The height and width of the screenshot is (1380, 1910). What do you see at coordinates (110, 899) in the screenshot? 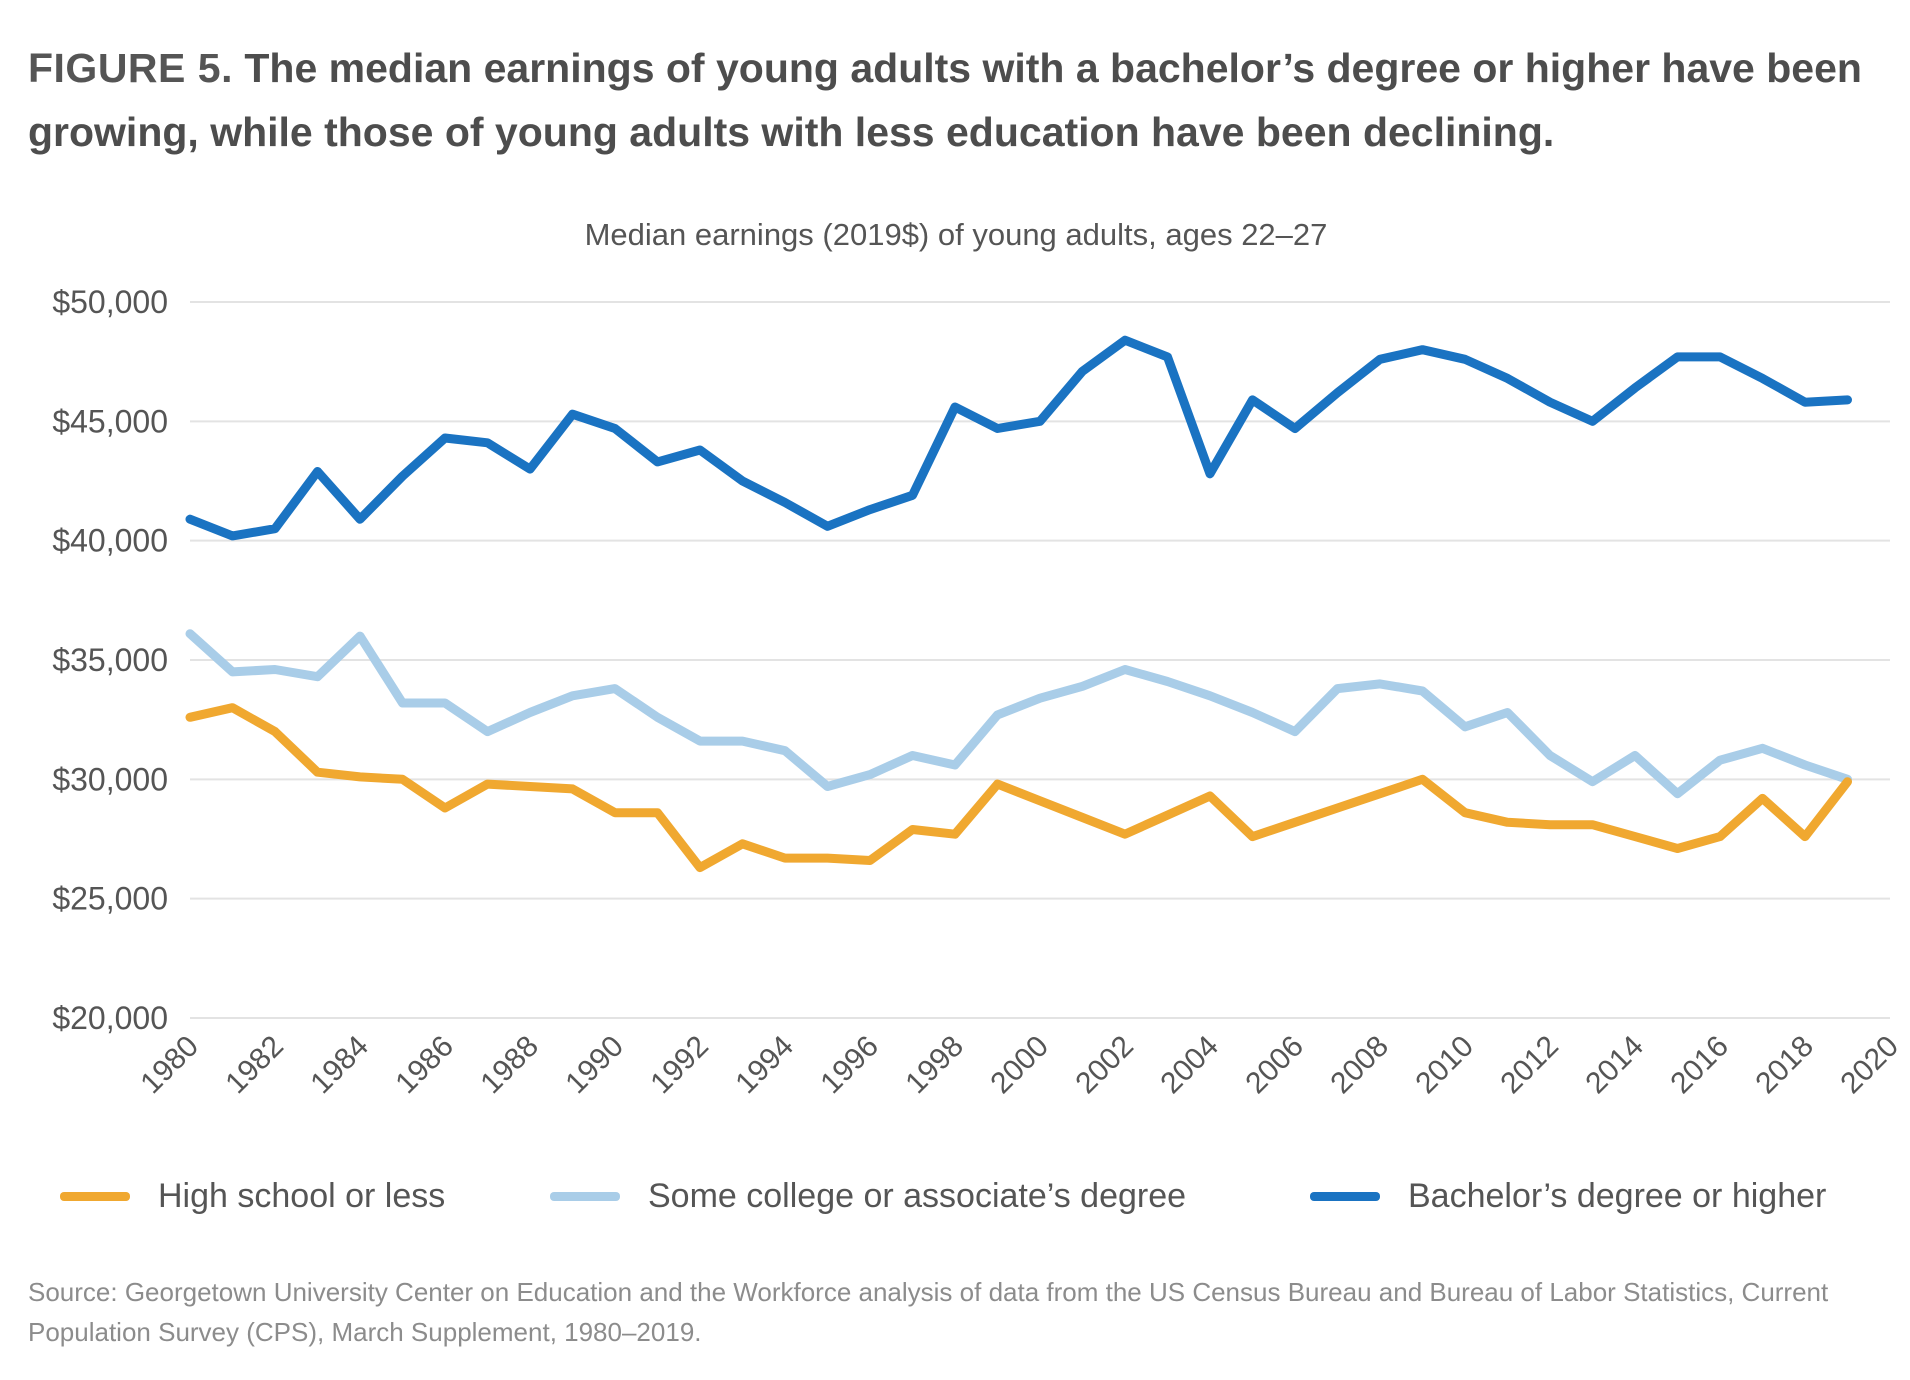
I see `y-tick-label: $25,000` at bounding box center [110, 899].